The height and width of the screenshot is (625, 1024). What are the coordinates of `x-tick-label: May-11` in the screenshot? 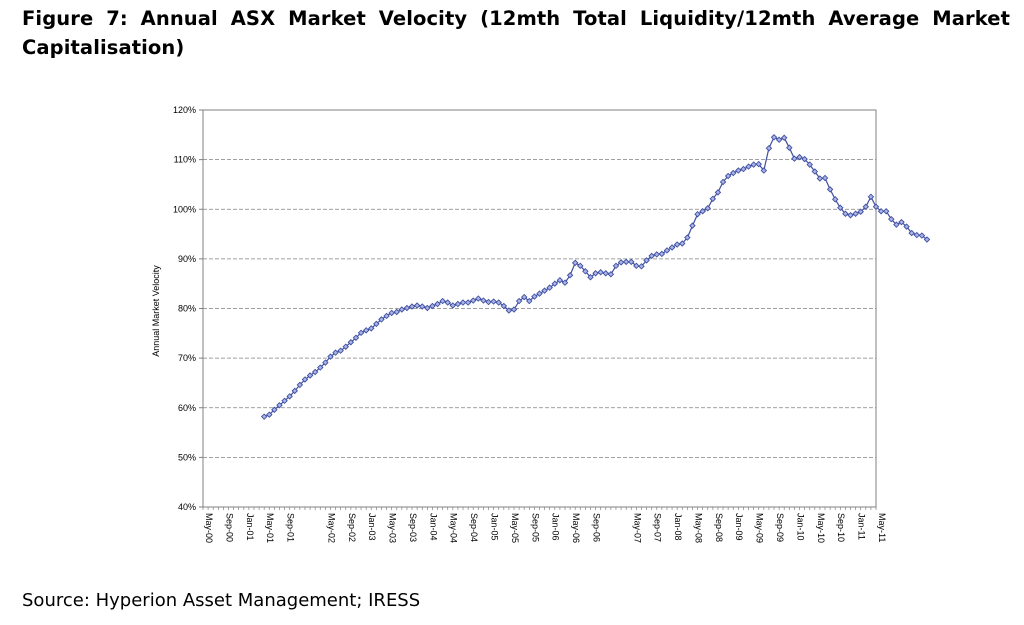 It's located at (882, 527).